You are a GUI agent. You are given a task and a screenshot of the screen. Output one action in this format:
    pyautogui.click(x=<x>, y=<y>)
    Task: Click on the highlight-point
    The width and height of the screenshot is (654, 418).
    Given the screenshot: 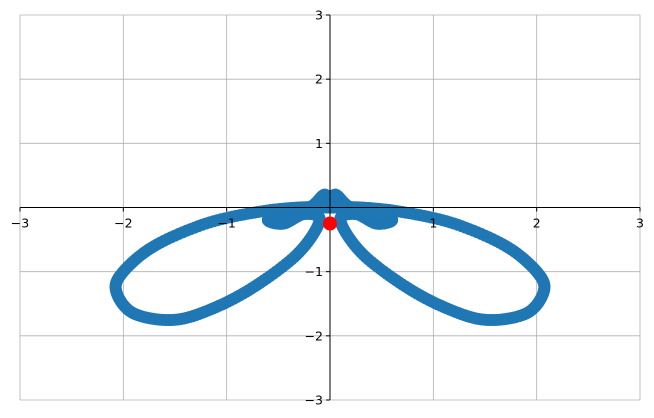 What is the action you would take?
    pyautogui.click(x=330, y=223)
    